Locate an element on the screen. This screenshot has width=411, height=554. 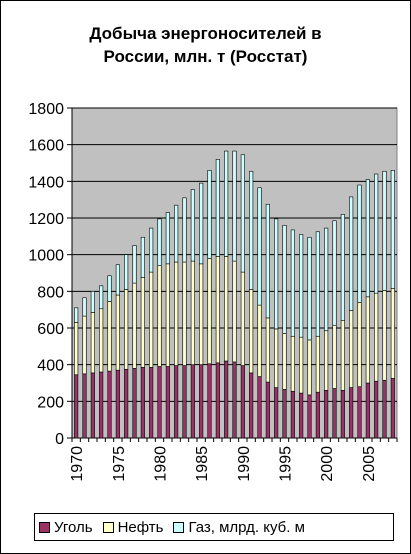
bar-oil-1984 is located at coordinates (192, 312).